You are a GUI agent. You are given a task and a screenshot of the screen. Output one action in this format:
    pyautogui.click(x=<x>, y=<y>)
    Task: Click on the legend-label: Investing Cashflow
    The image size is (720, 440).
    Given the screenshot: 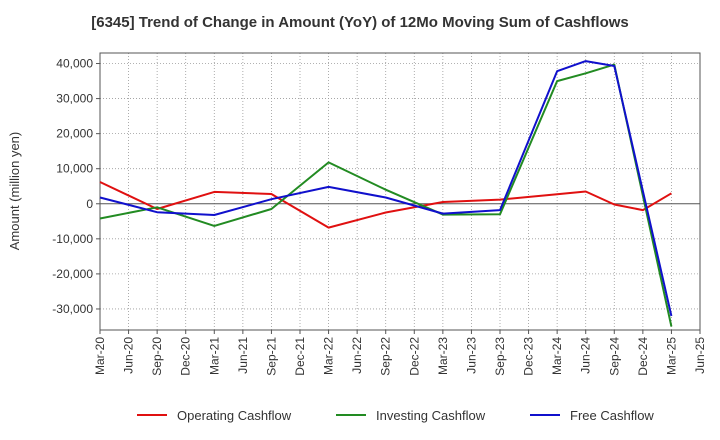 What is the action you would take?
    pyautogui.click(x=431, y=415)
    